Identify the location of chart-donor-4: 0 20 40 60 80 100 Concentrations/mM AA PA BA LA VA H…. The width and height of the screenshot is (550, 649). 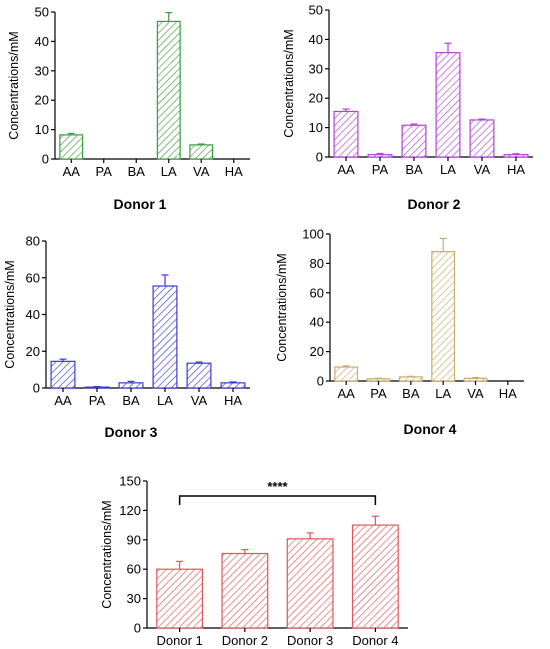
(399, 332).